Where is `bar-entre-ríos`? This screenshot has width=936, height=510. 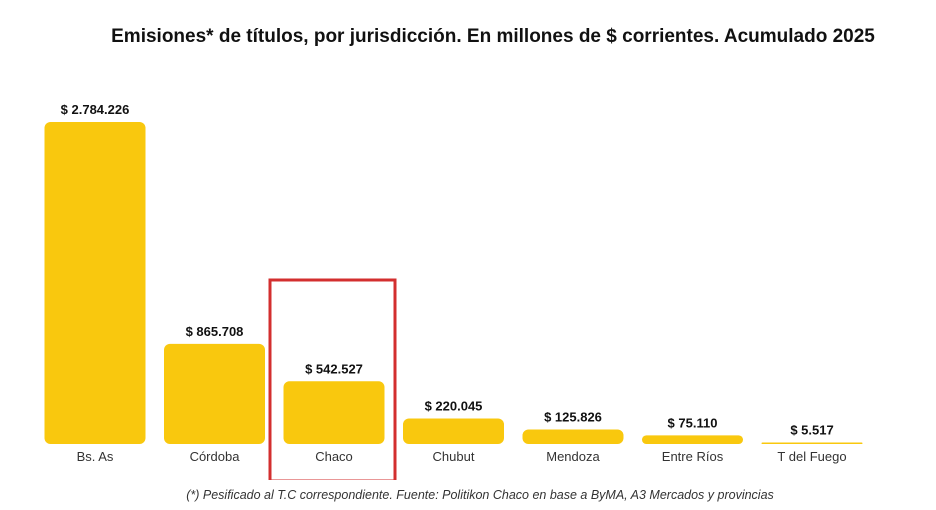 bar-entre-ríos is located at coordinates (692, 439).